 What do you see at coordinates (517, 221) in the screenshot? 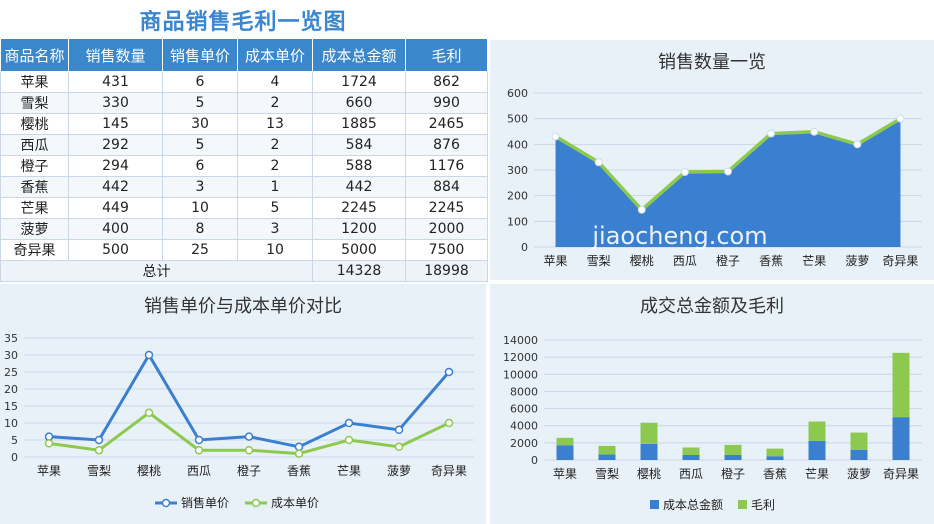
I see `y-tick-label: 100` at bounding box center [517, 221].